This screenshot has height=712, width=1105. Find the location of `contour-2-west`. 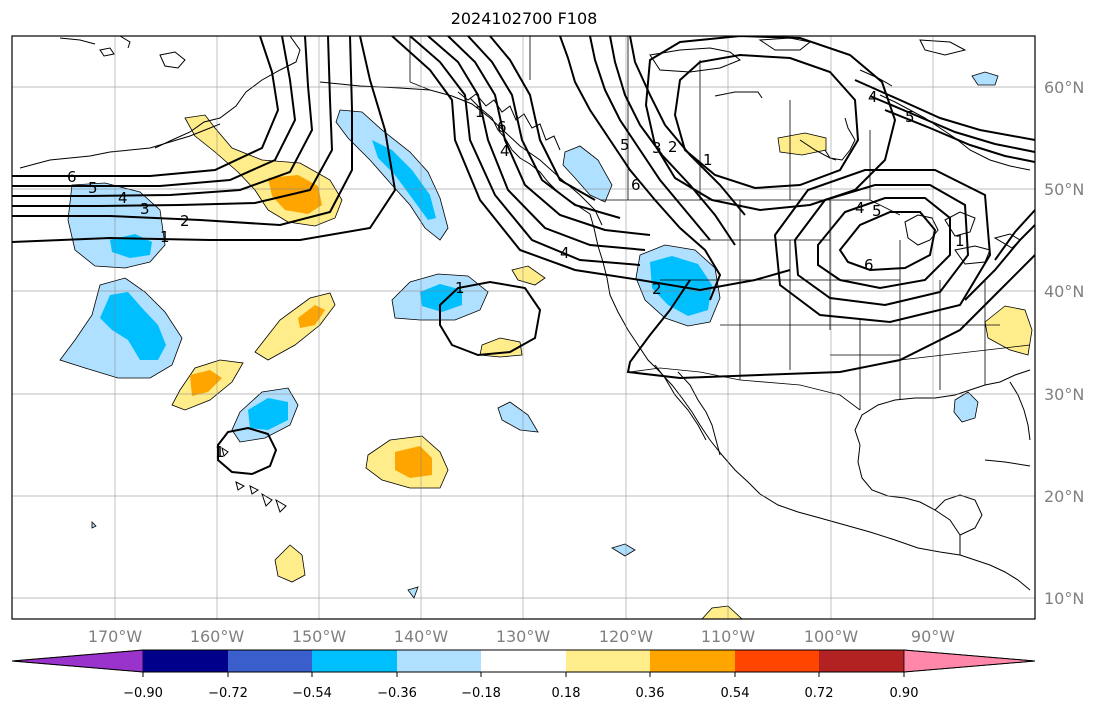

contour-2-west is located at coordinates (182, 131).